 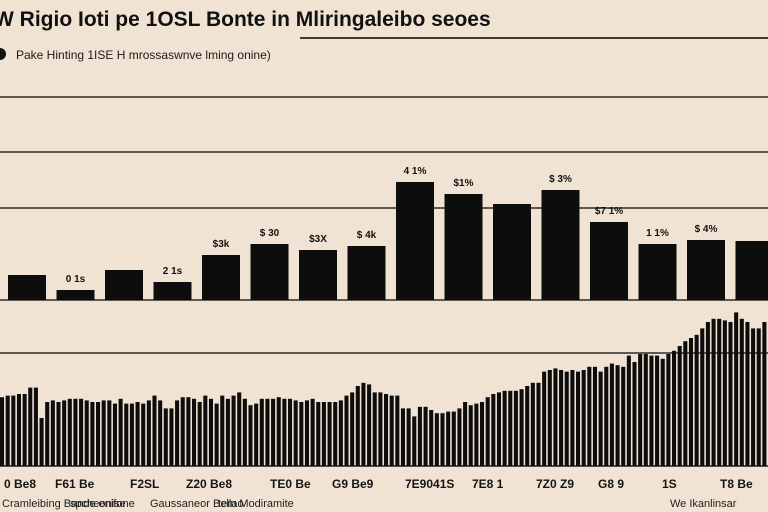 What do you see at coordinates (3, 54) in the screenshot?
I see `subtitle-bullet` at bounding box center [3, 54].